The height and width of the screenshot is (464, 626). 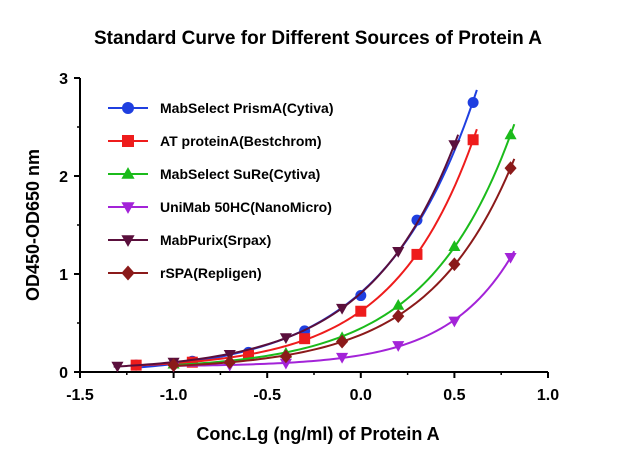 I want to click on y-tick-label: 0, so click(x=63, y=373).